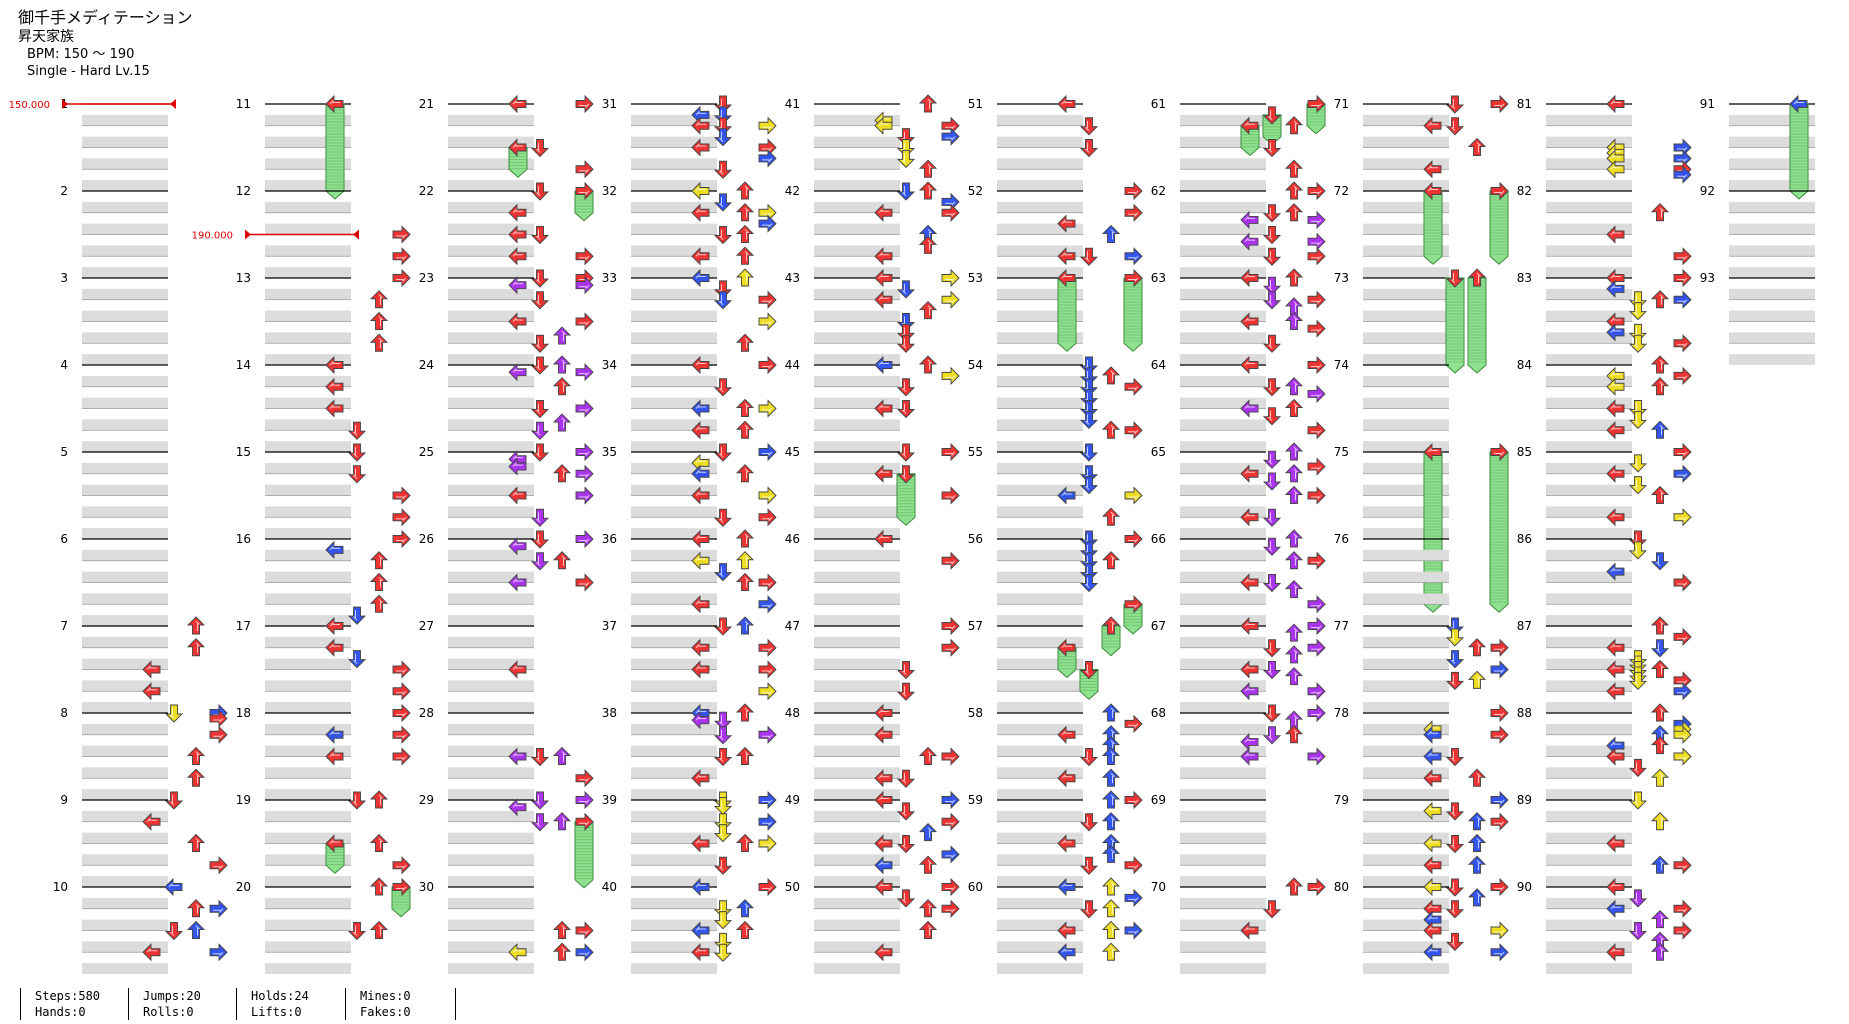 Image resolution: width=1849 pixels, height=1024 pixels. Describe the element at coordinates (609, 626) in the screenshot. I see `measure-number: 37` at that location.